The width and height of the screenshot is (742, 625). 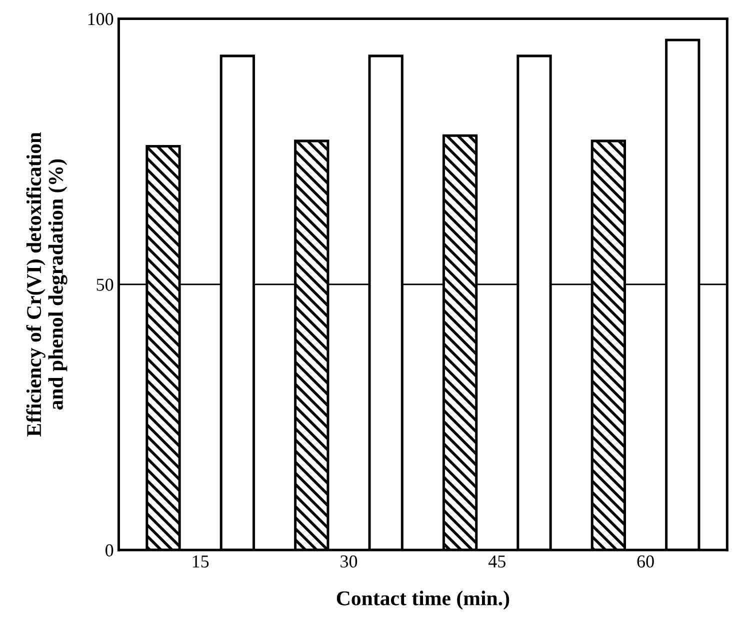 I want to click on y-tick-label: 0, so click(x=110, y=550).